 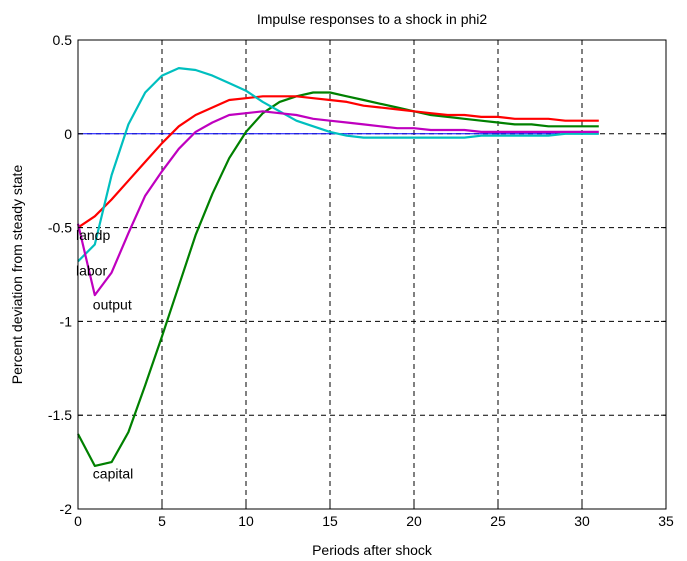 What do you see at coordinates (330, 521) in the screenshot?
I see `x-tick-label: 15` at bounding box center [330, 521].